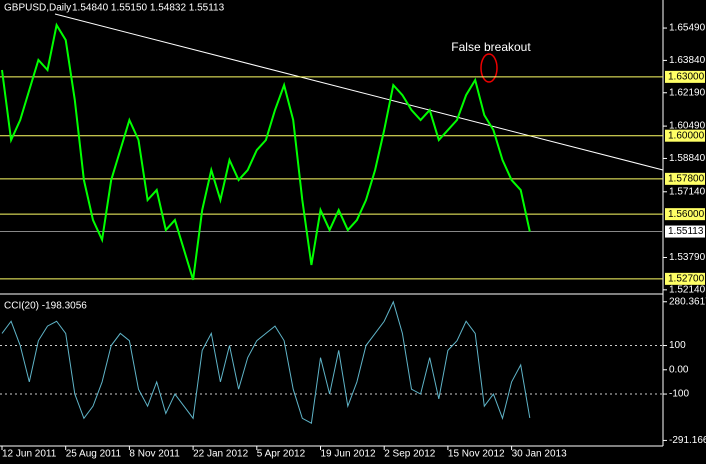  I want to click on level-label: 1.57800, so click(686, 178).